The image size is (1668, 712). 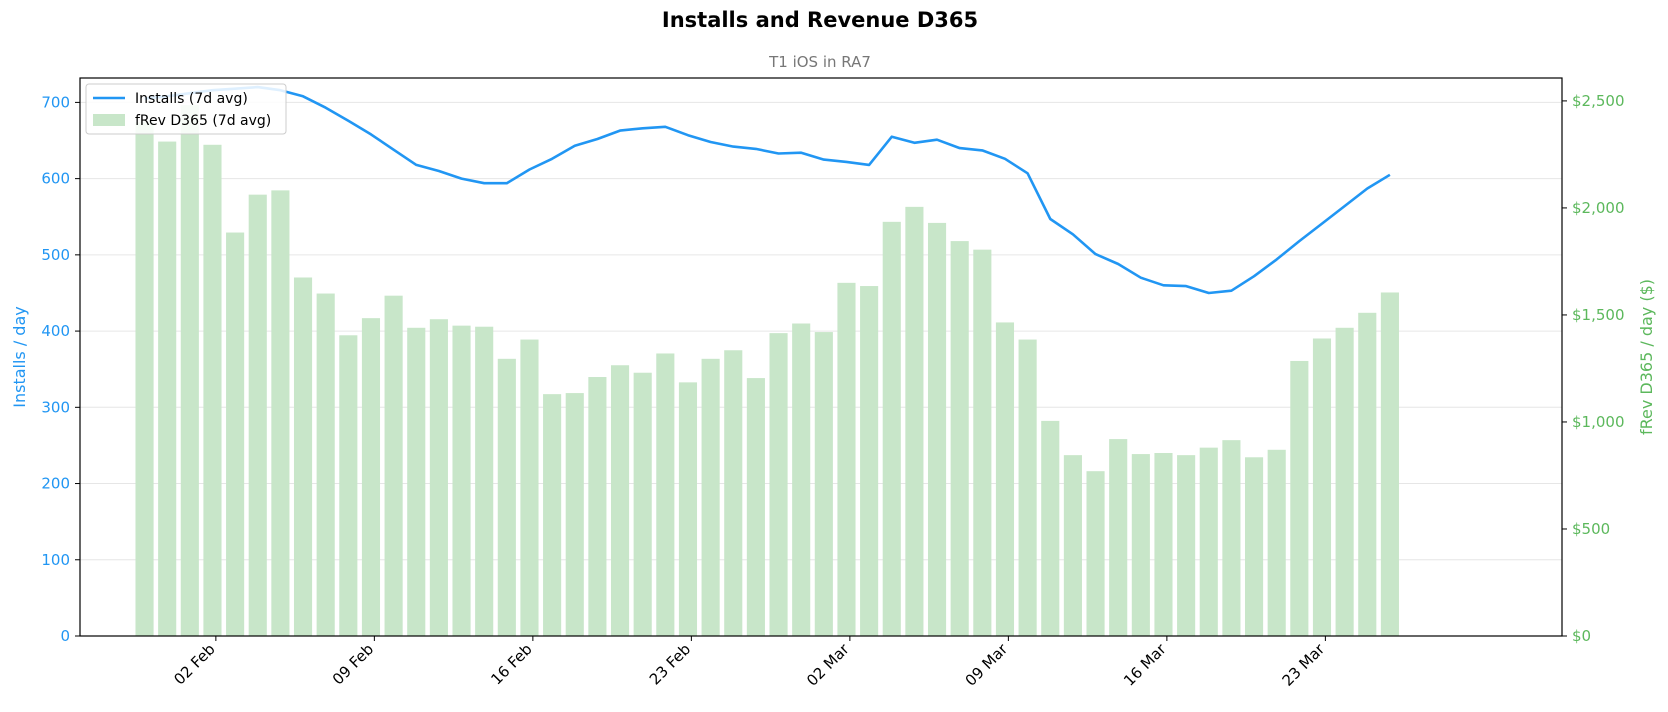 What do you see at coordinates (1598, 208) in the screenshot?
I see `y-right-tick-label: $2,000` at bounding box center [1598, 208].